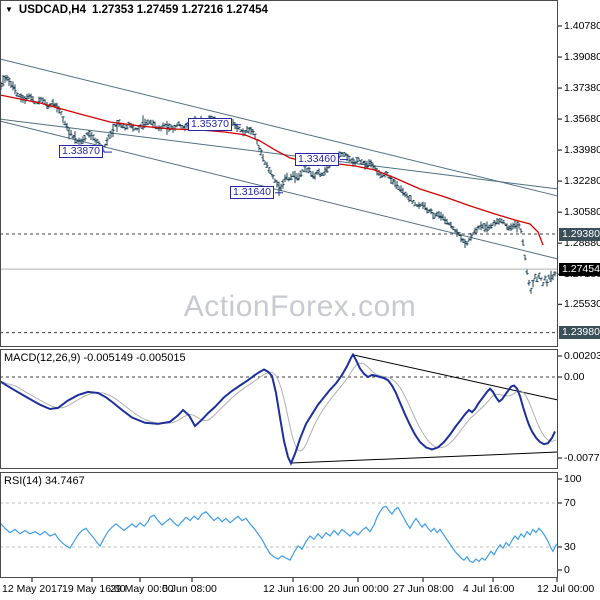  I want to click on price-axis-label: 1.39080, so click(582, 57).